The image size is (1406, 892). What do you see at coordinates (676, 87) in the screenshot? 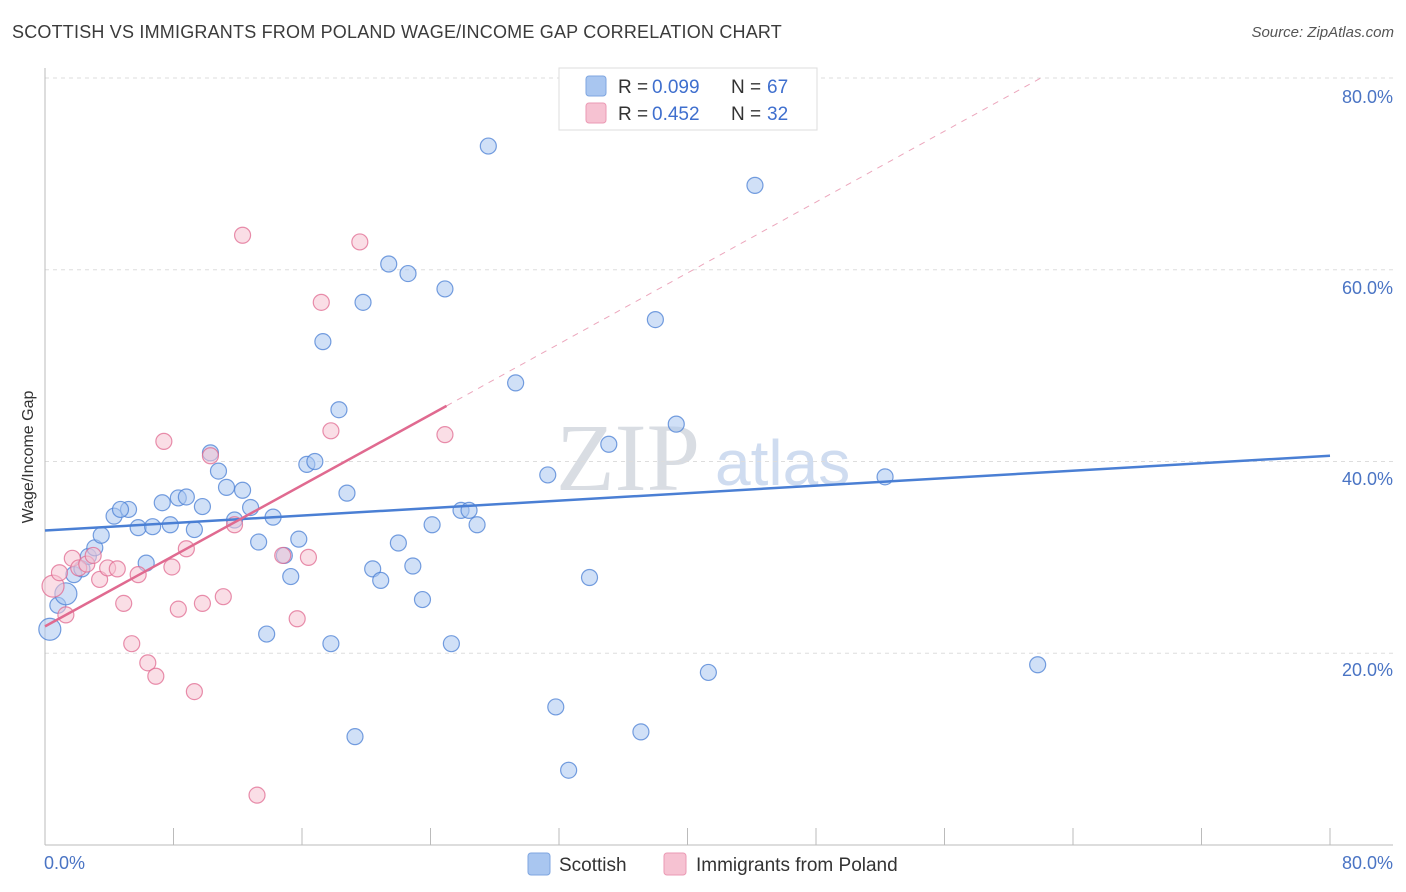
I see `legend-r-value-scottish: 0.099` at bounding box center [676, 87].